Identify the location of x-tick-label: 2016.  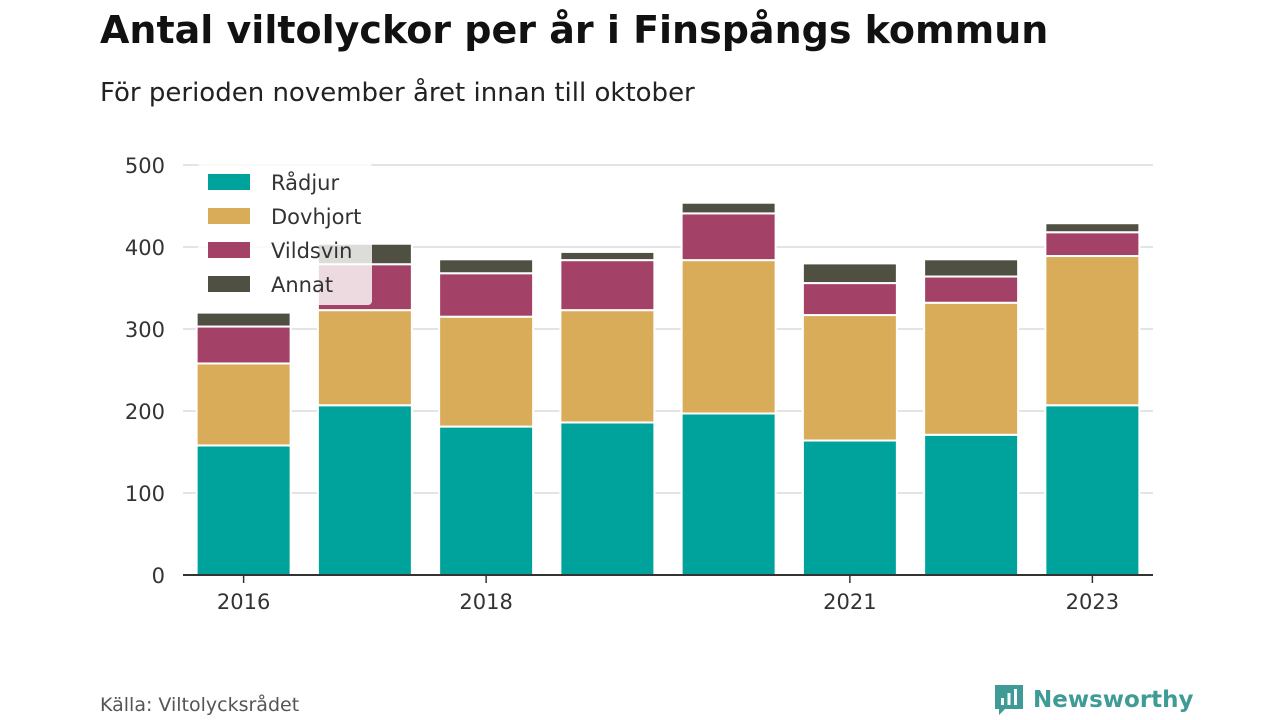
(243, 602).